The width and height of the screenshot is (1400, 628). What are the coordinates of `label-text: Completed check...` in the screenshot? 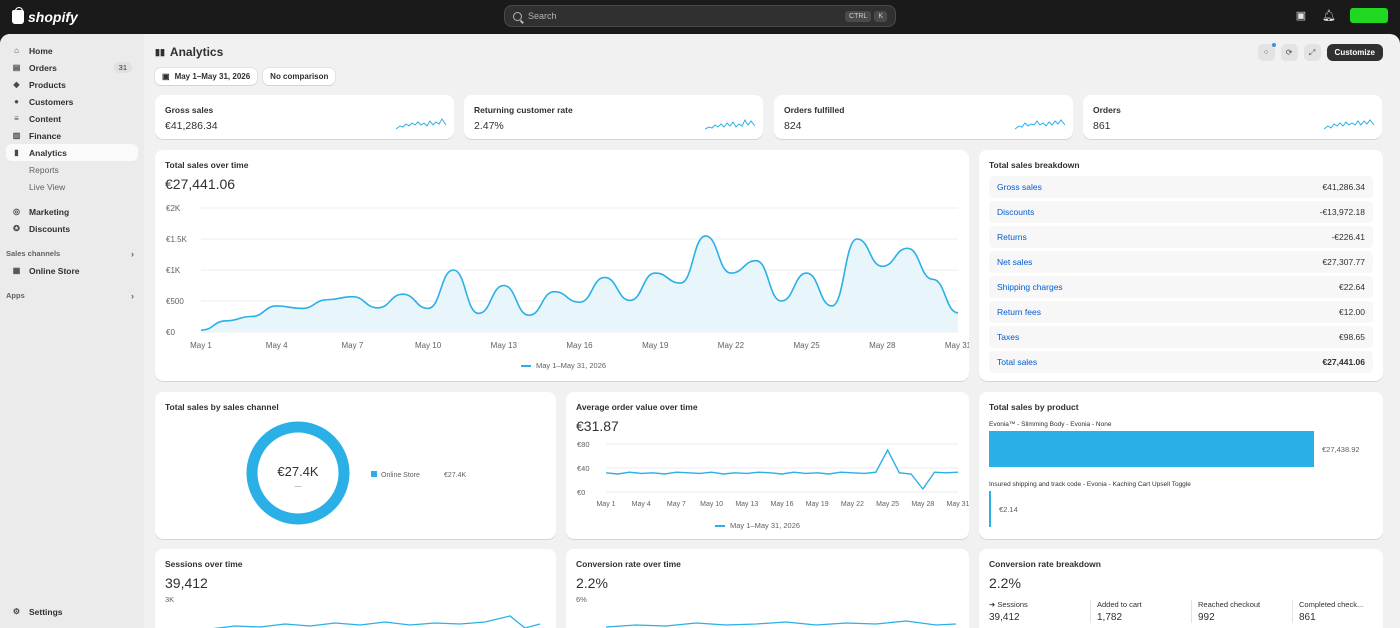 It's located at (1331, 604).